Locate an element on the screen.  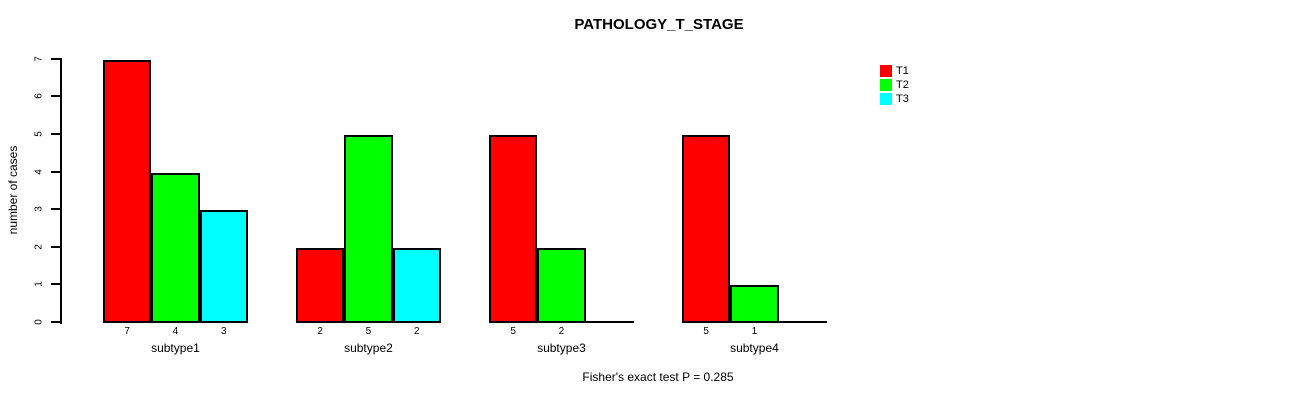
legend: T1 T2 T3 is located at coordinates (894, 85).